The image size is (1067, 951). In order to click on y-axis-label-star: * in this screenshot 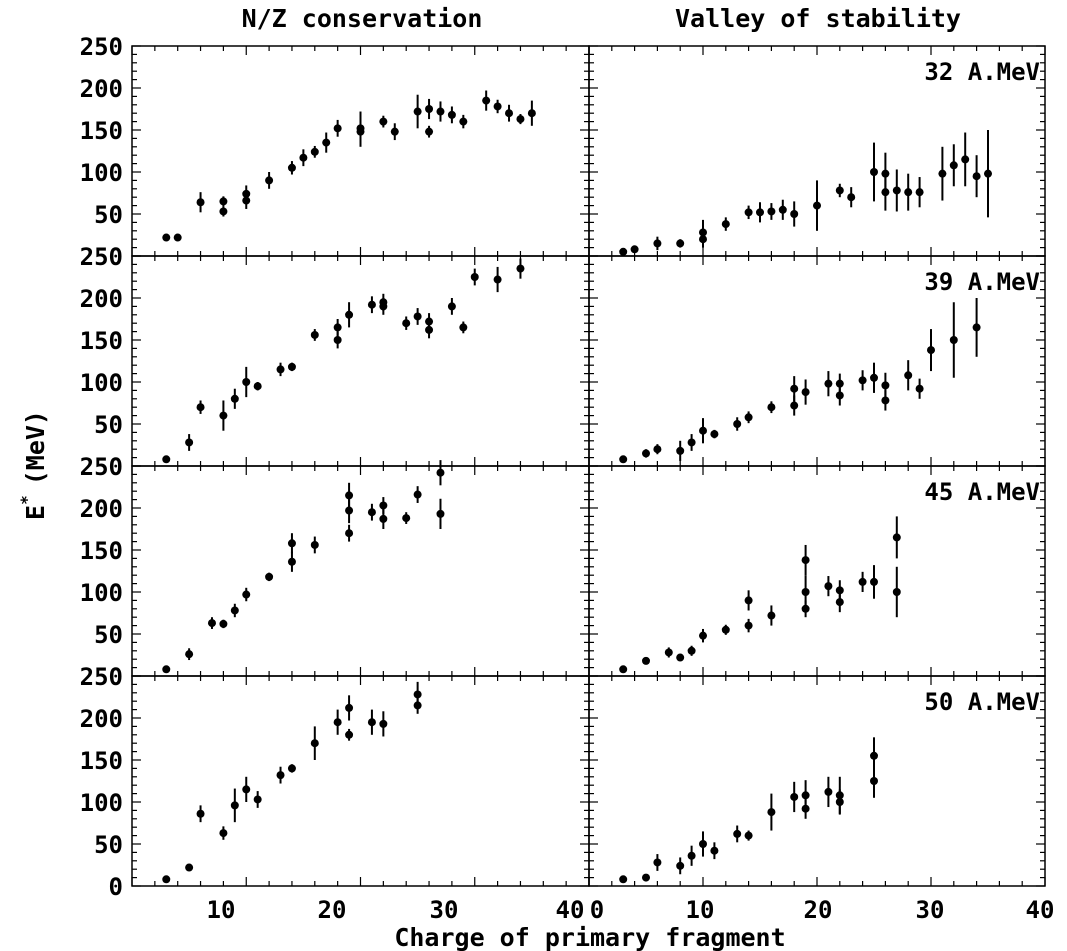, I will do `click(26, 500)`.